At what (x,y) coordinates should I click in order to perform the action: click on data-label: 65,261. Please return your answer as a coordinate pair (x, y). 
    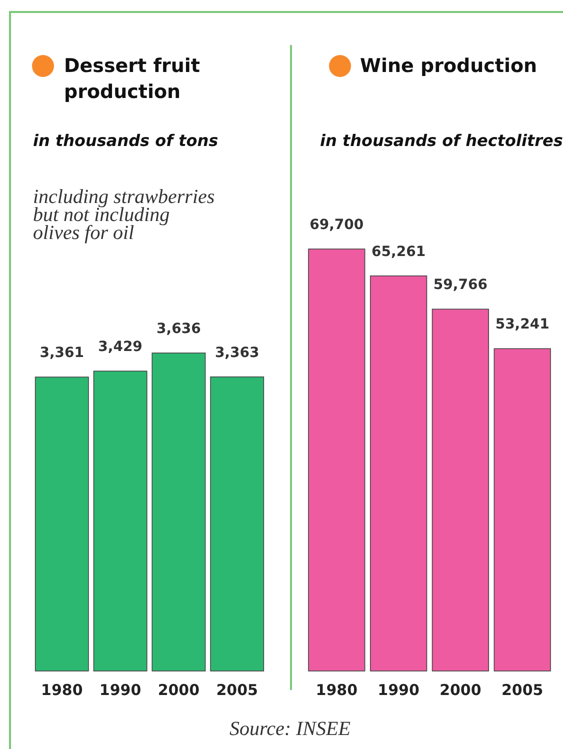
    Looking at the image, I should click on (399, 252).